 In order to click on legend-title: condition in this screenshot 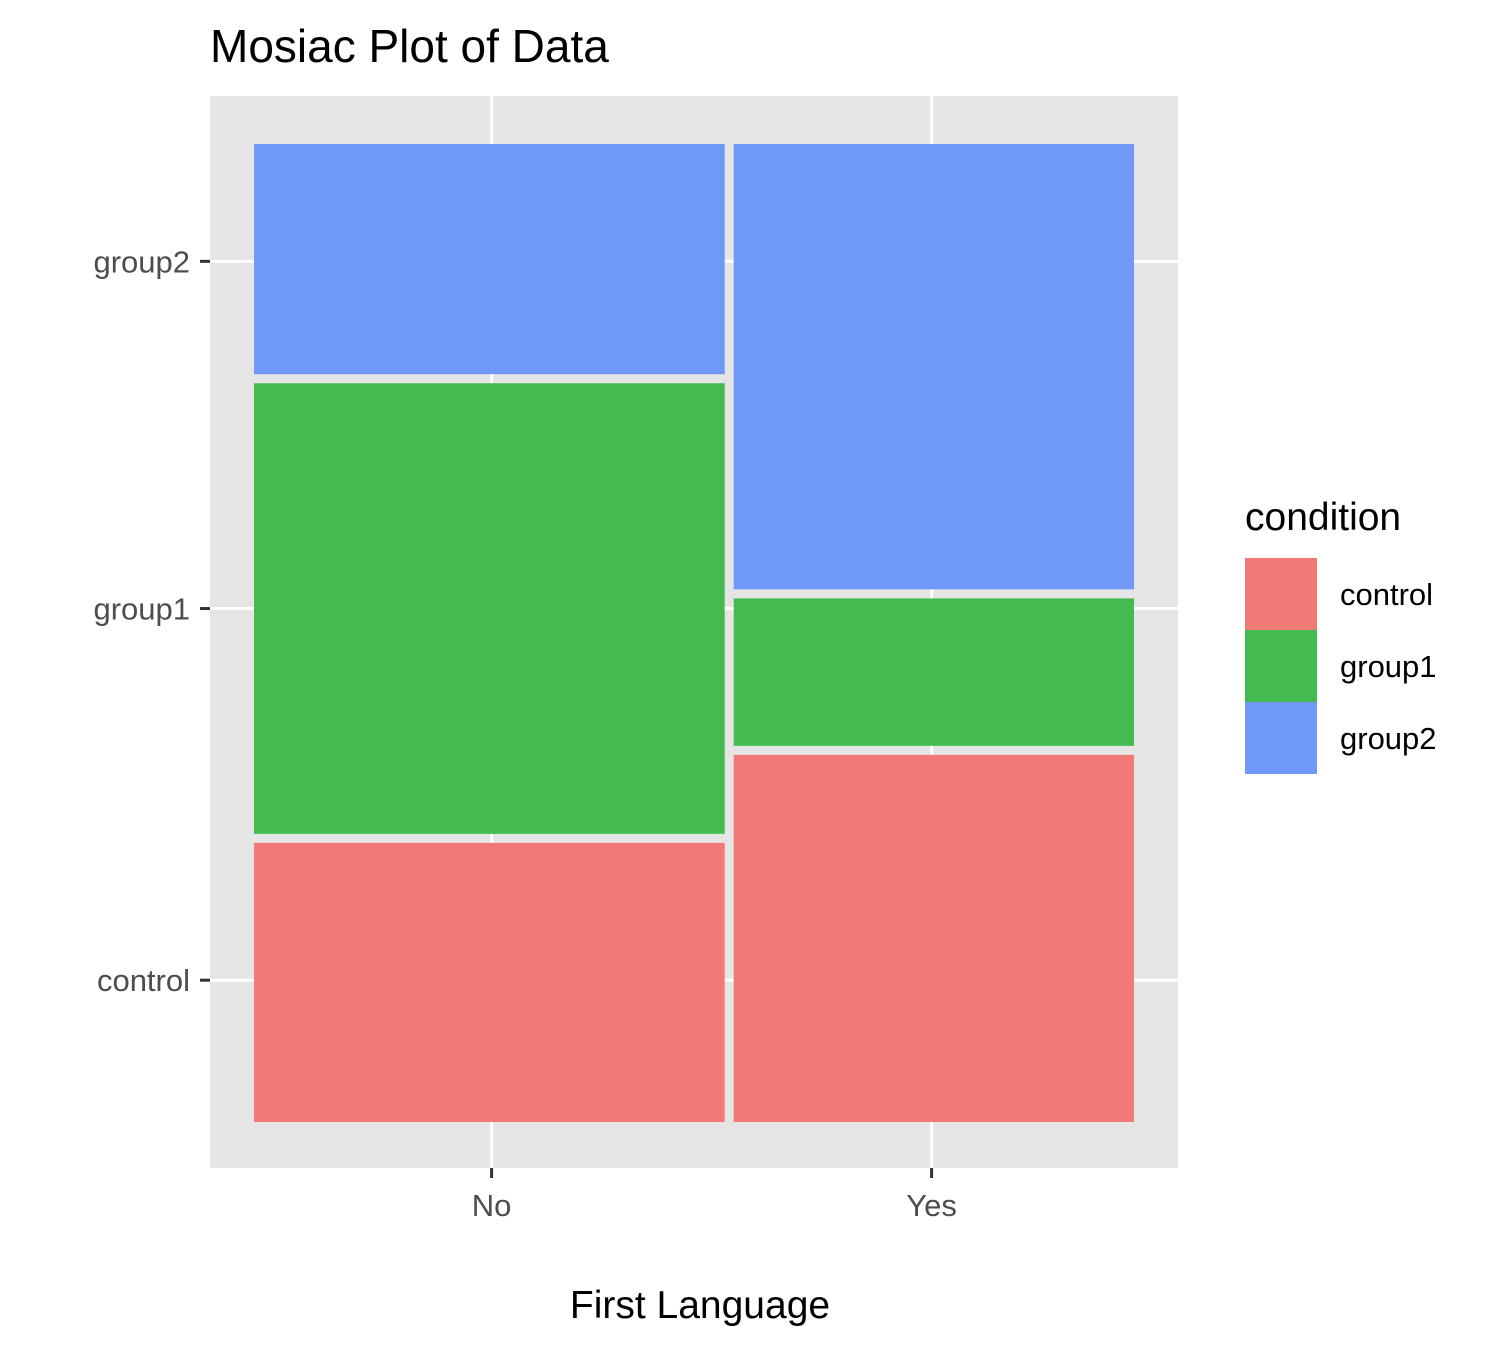, I will do `click(1323, 517)`.